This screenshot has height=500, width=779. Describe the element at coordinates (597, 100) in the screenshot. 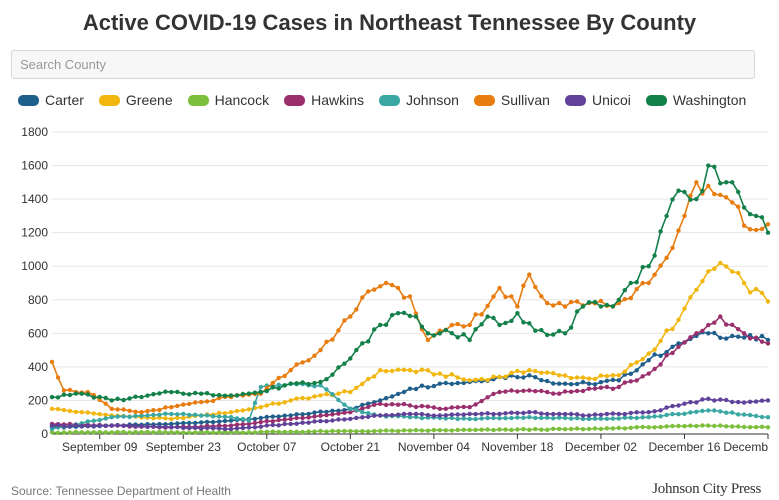

I see `legend-item-unicoi: Unicoi` at that location.